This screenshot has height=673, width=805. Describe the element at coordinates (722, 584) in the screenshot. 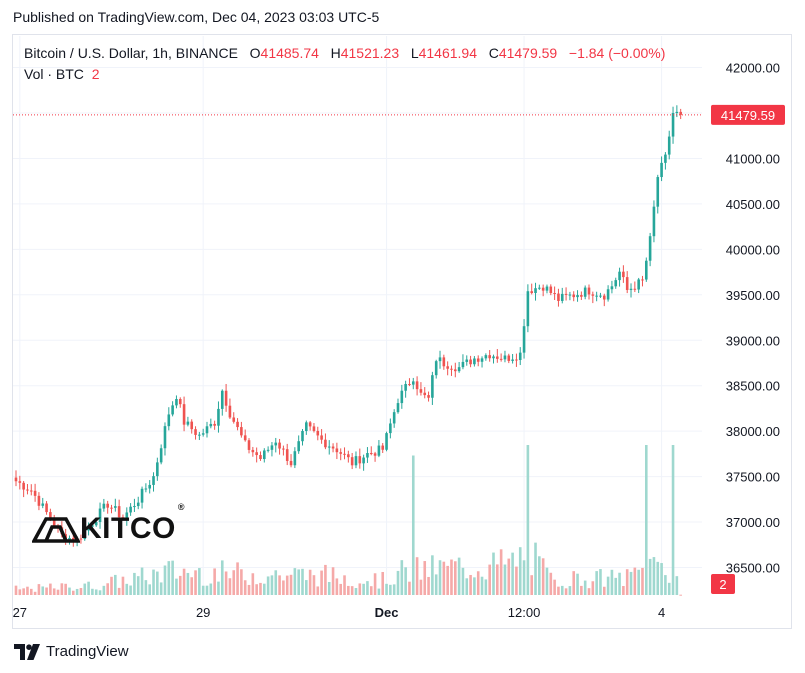

I see `last-volume-label: 2` at that location.